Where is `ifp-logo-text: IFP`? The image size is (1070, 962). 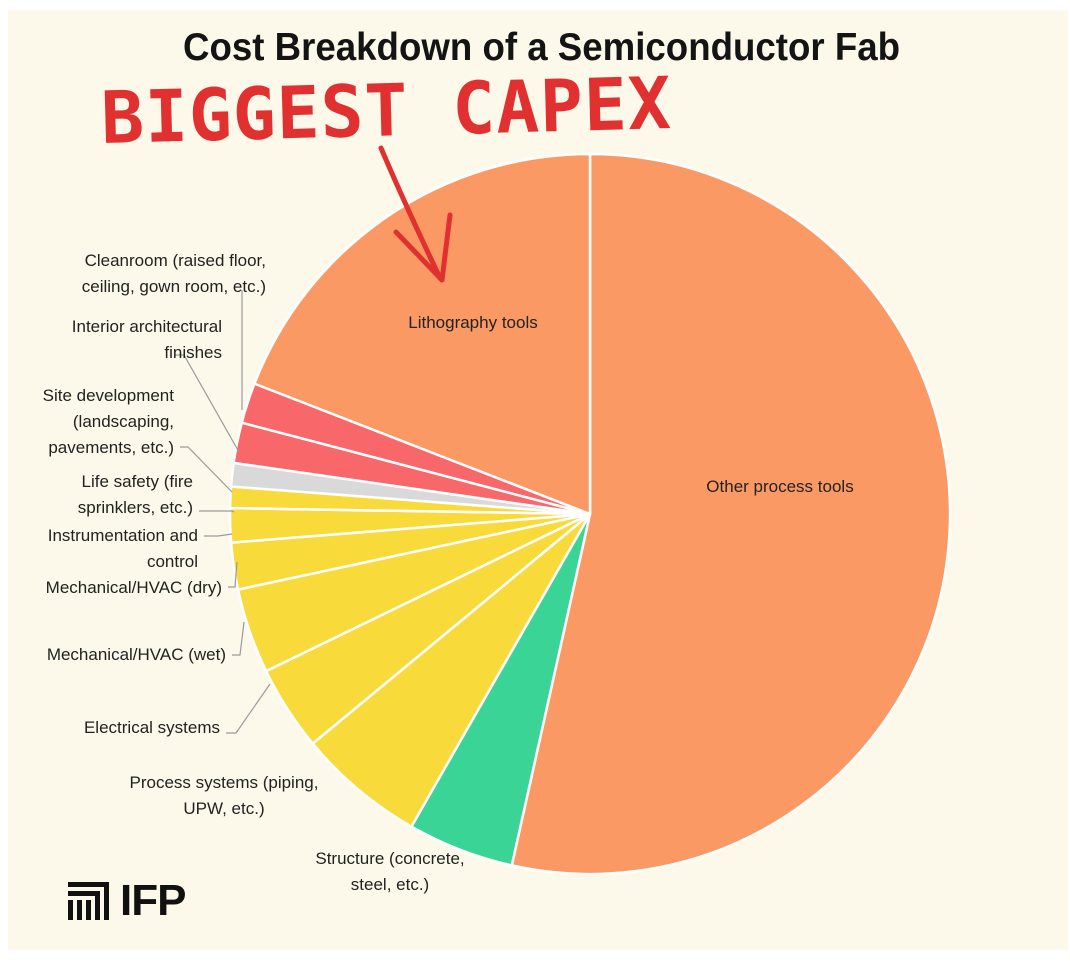 ifp-logo-text: IFP is located at coordinates (153, 900).